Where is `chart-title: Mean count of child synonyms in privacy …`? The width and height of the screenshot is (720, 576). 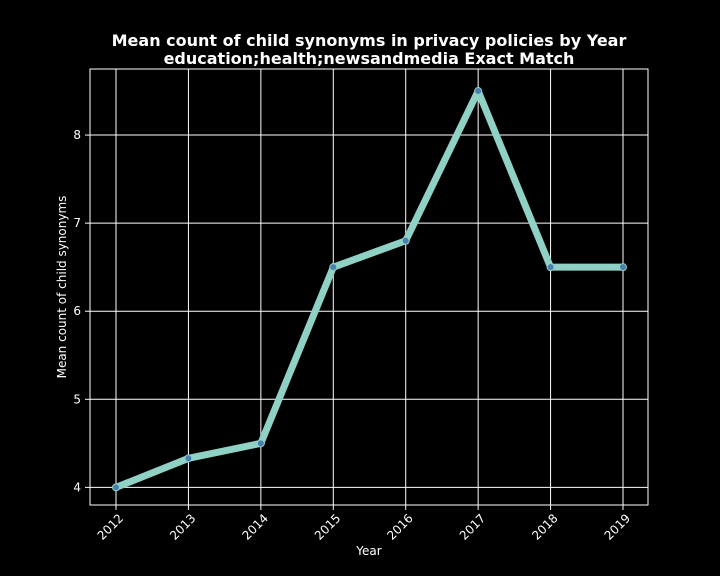 chart-title: Mean count of child synonyms in privacy … is located at coordinates (369, 40).